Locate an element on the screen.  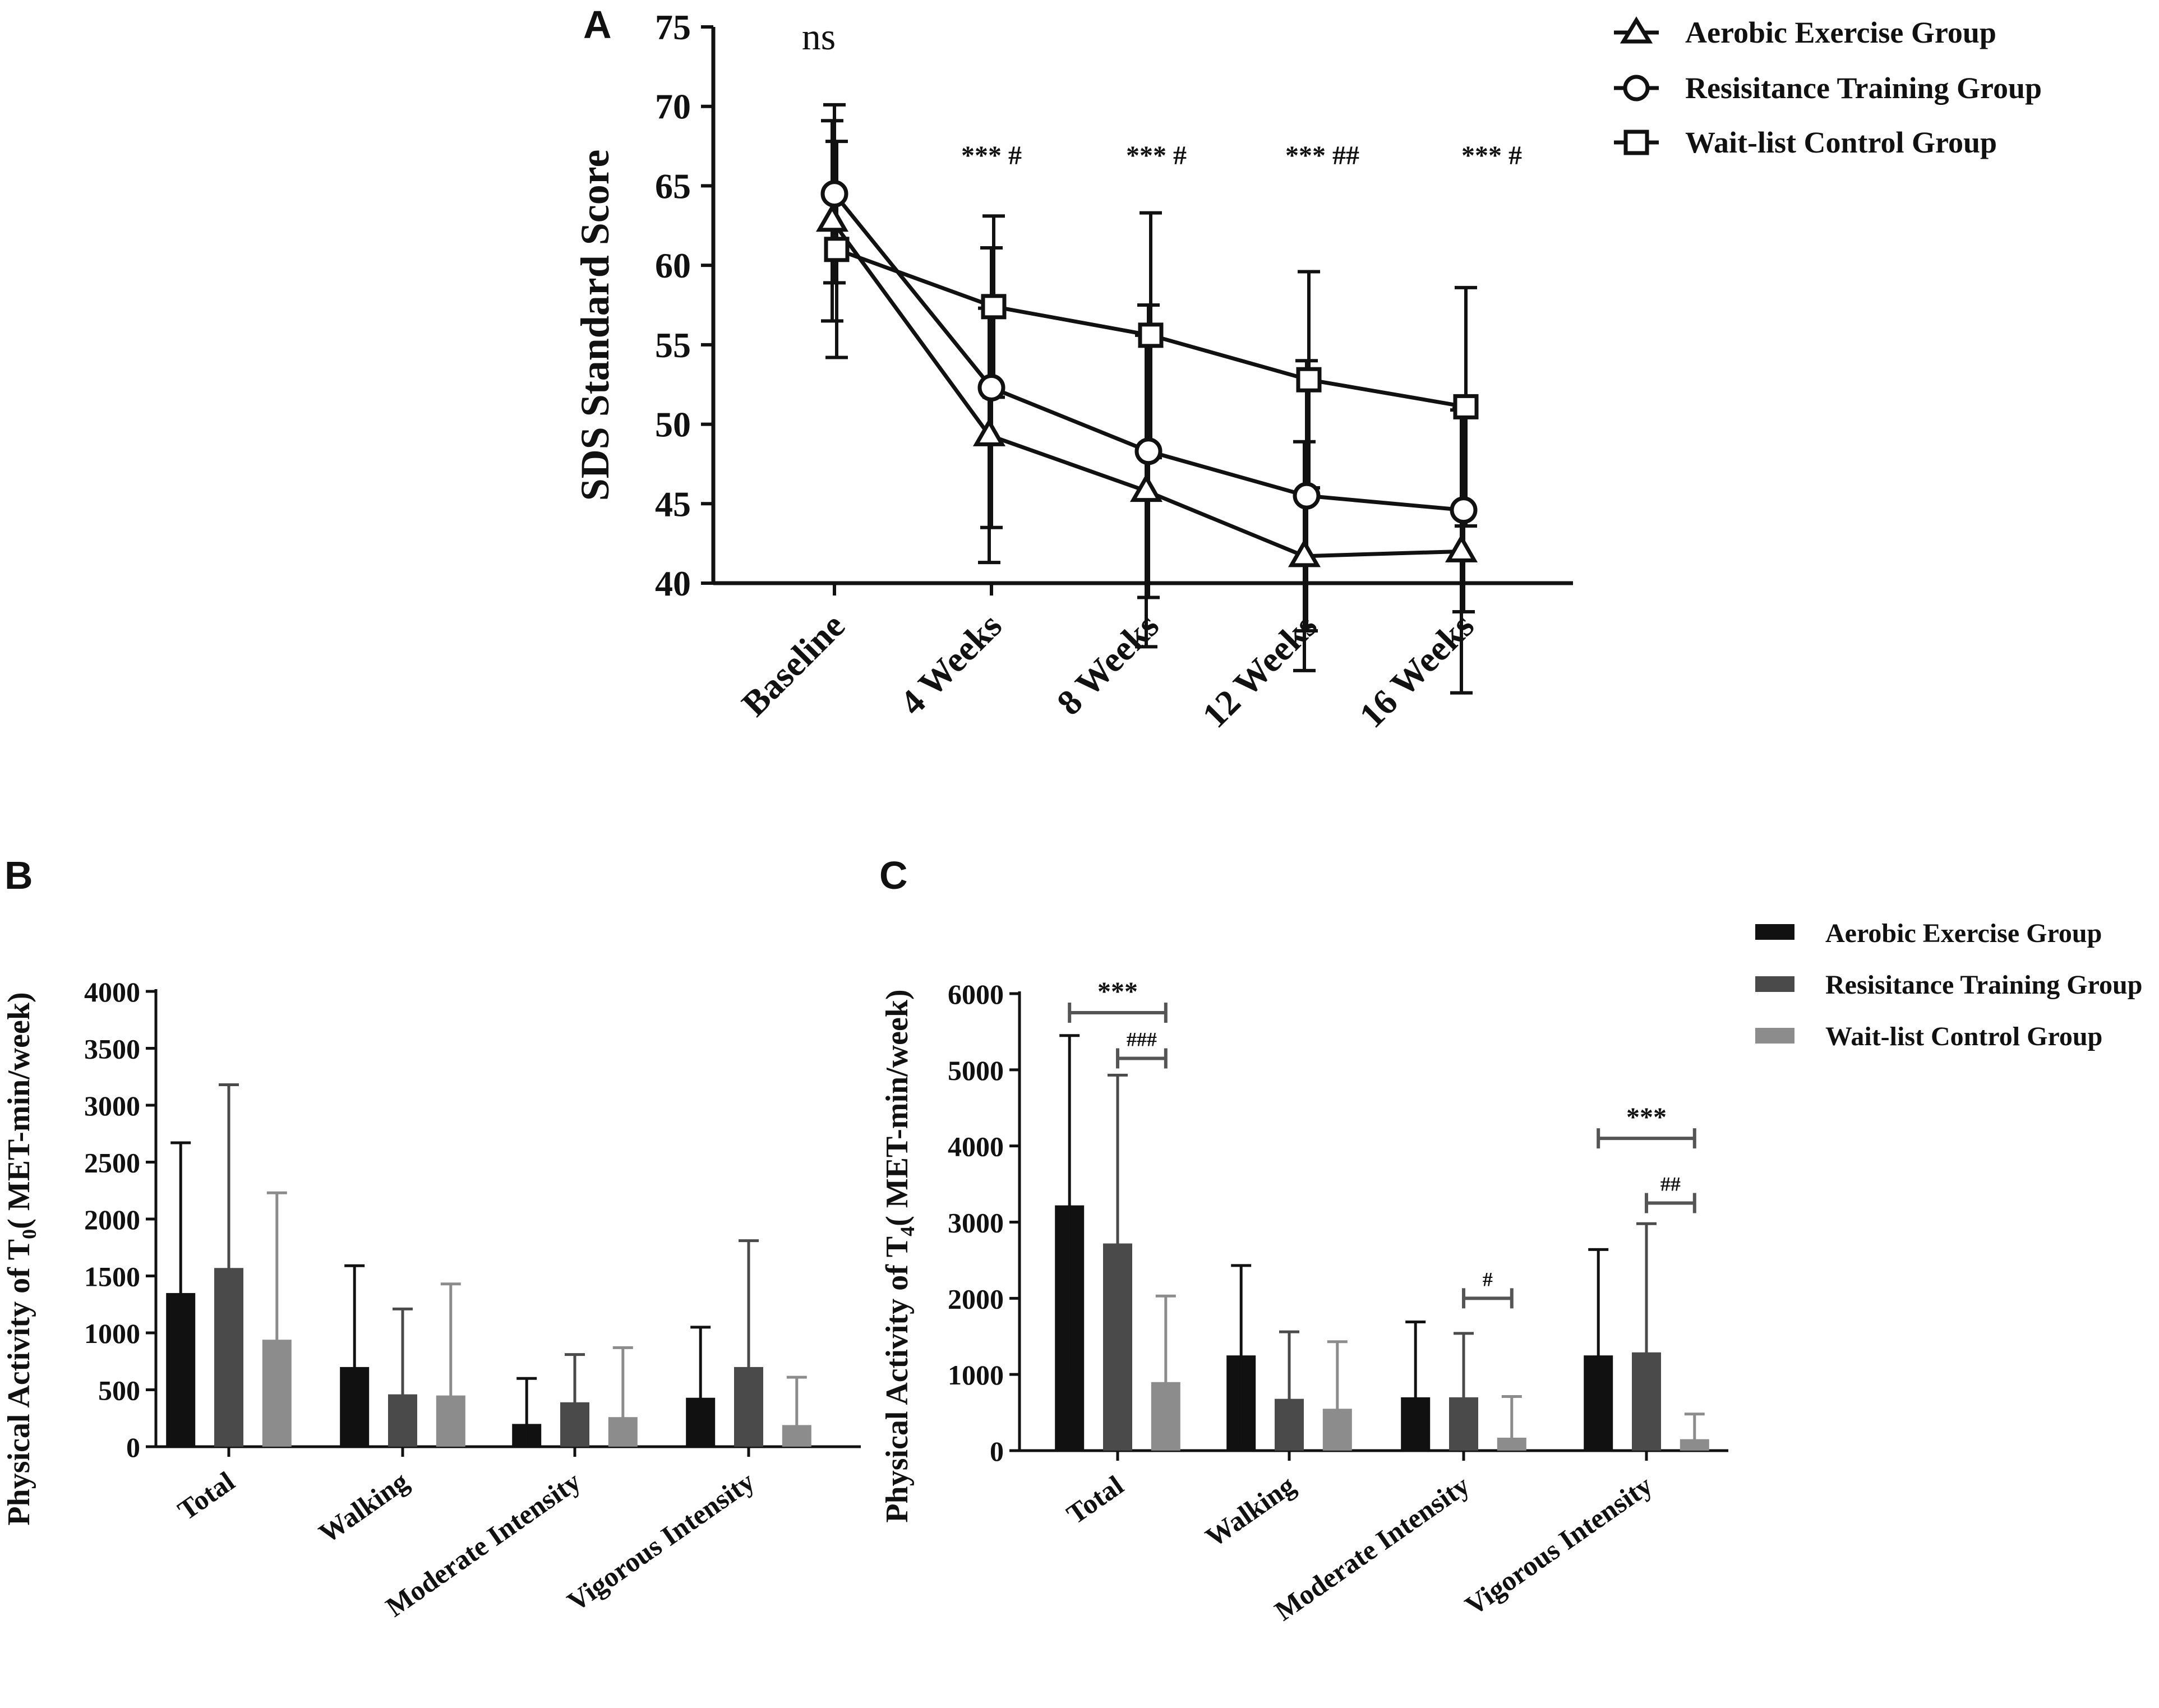
panel-a-x-tick-label: 4 Weeks is located at coordinates (950, 664).